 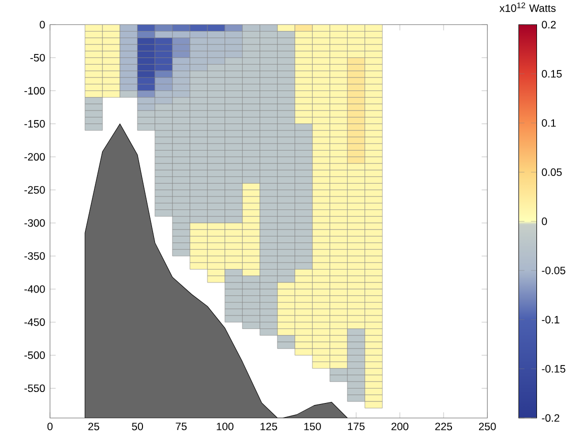 What do you see at coordinates (34, 223) in the screenshot?
I see `y-tick-label: -300` at bounding box center [34, 223].